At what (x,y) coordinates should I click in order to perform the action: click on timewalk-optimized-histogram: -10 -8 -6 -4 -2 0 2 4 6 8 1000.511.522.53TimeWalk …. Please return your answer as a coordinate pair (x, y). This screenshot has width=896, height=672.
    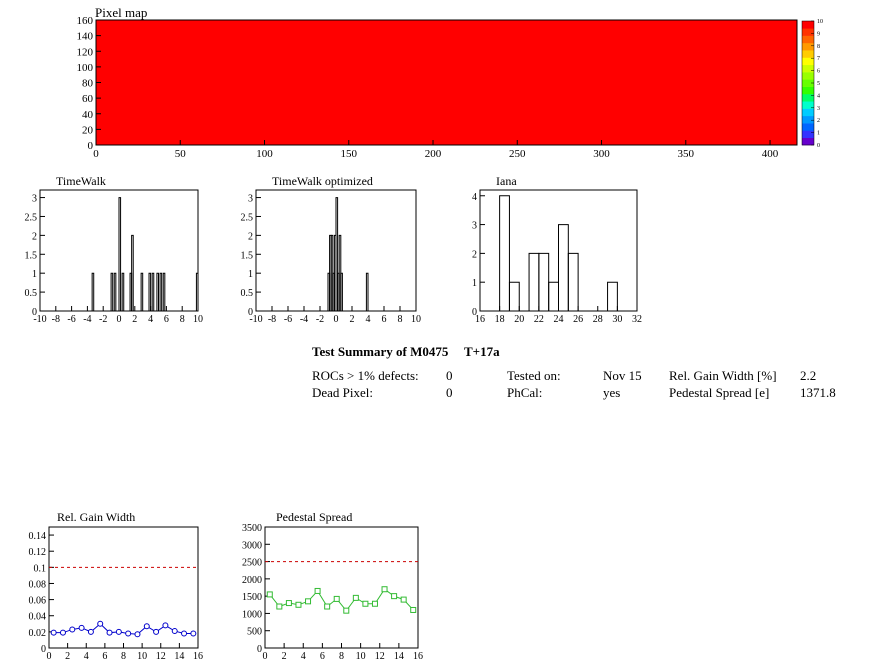
    Looking at the image, I should click on (331, 249).